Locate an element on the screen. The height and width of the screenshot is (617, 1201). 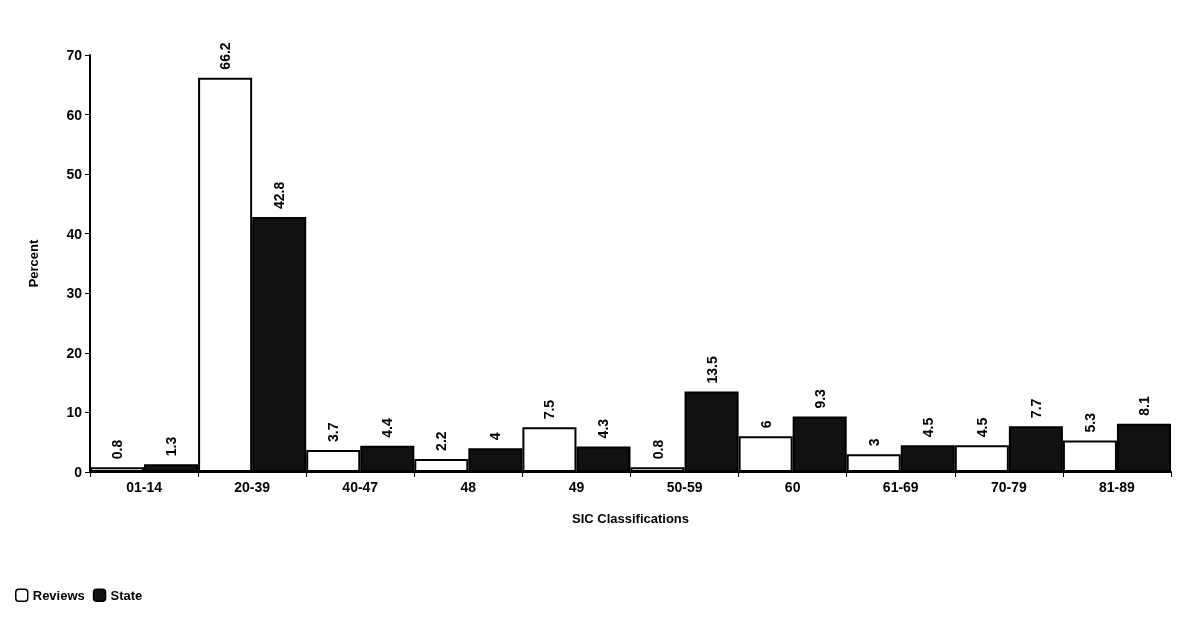
data-label: 3 is located at coordinates (873, 442).